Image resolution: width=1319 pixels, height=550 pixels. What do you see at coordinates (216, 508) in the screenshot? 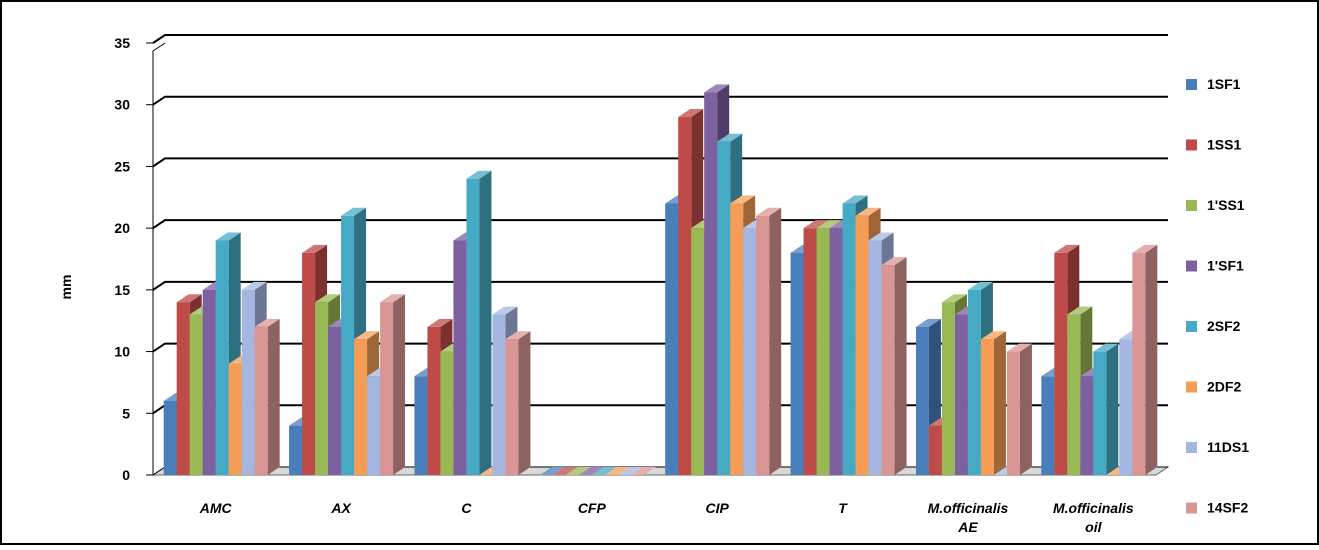
I see `x-category-label: AMC` at bounding box center [216, 508].